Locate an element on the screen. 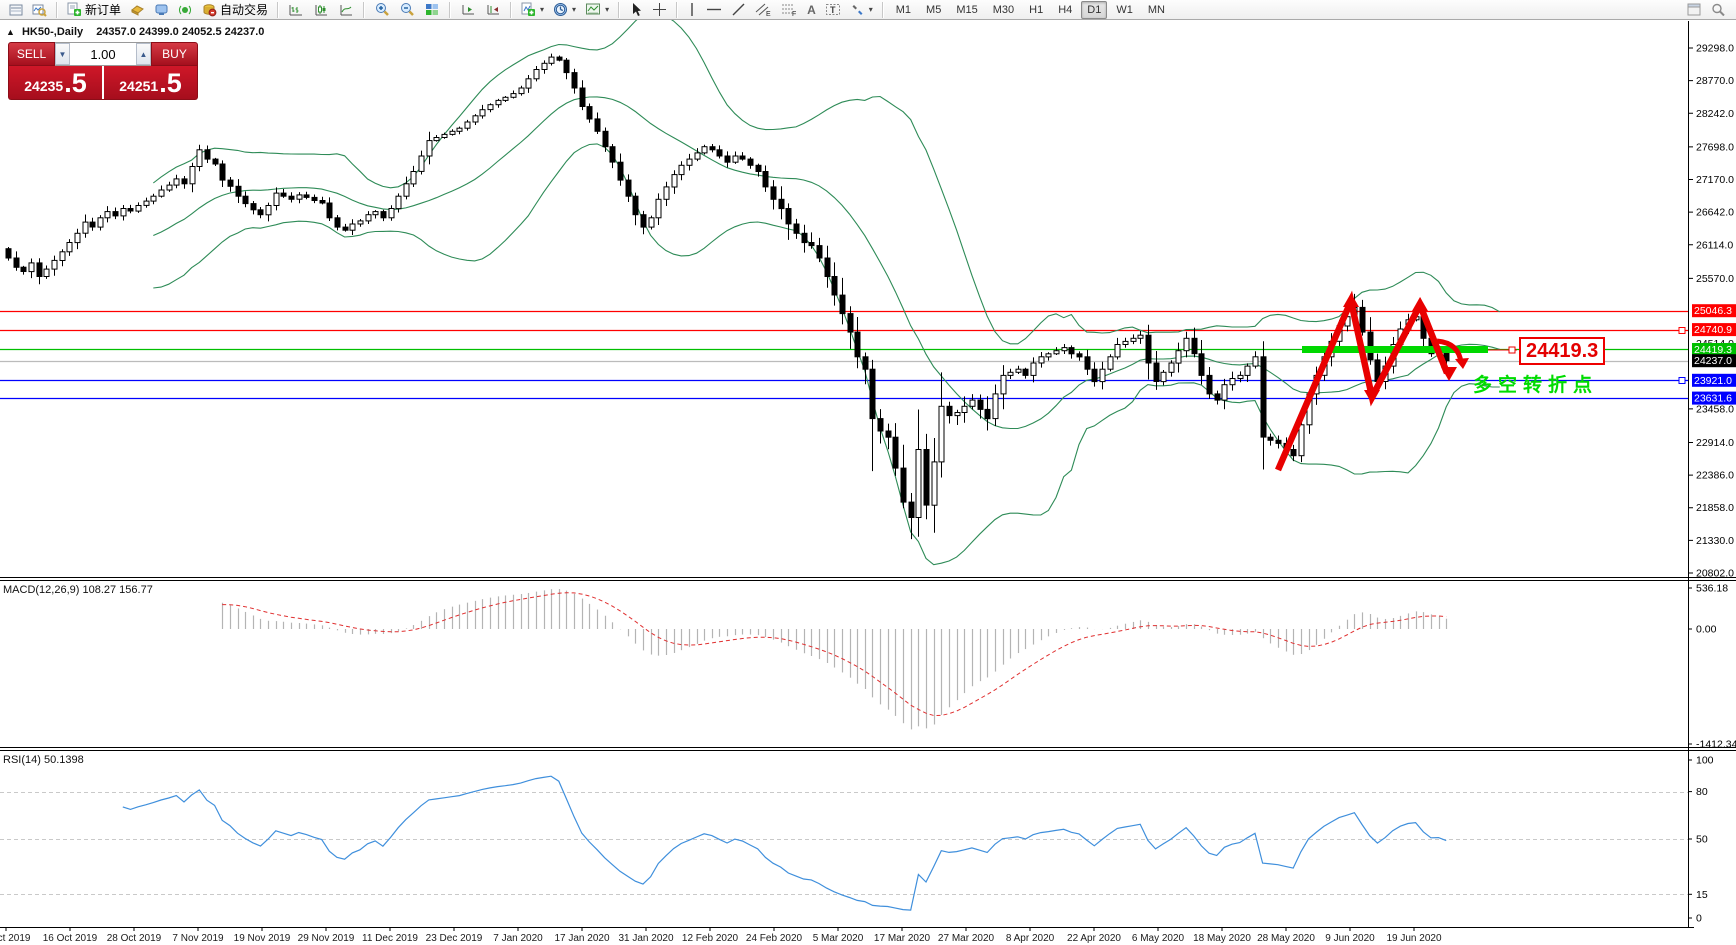 The width and height of the screenshot is (1736, 945). periods-button: ▾ is located at coordinates (564, 10).